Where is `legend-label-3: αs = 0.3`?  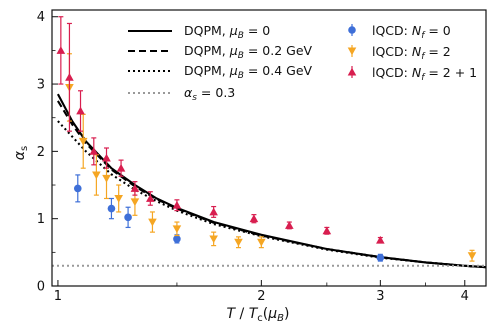 legend-label-3: αs = 0.3 is located at coordinates (209, 94).